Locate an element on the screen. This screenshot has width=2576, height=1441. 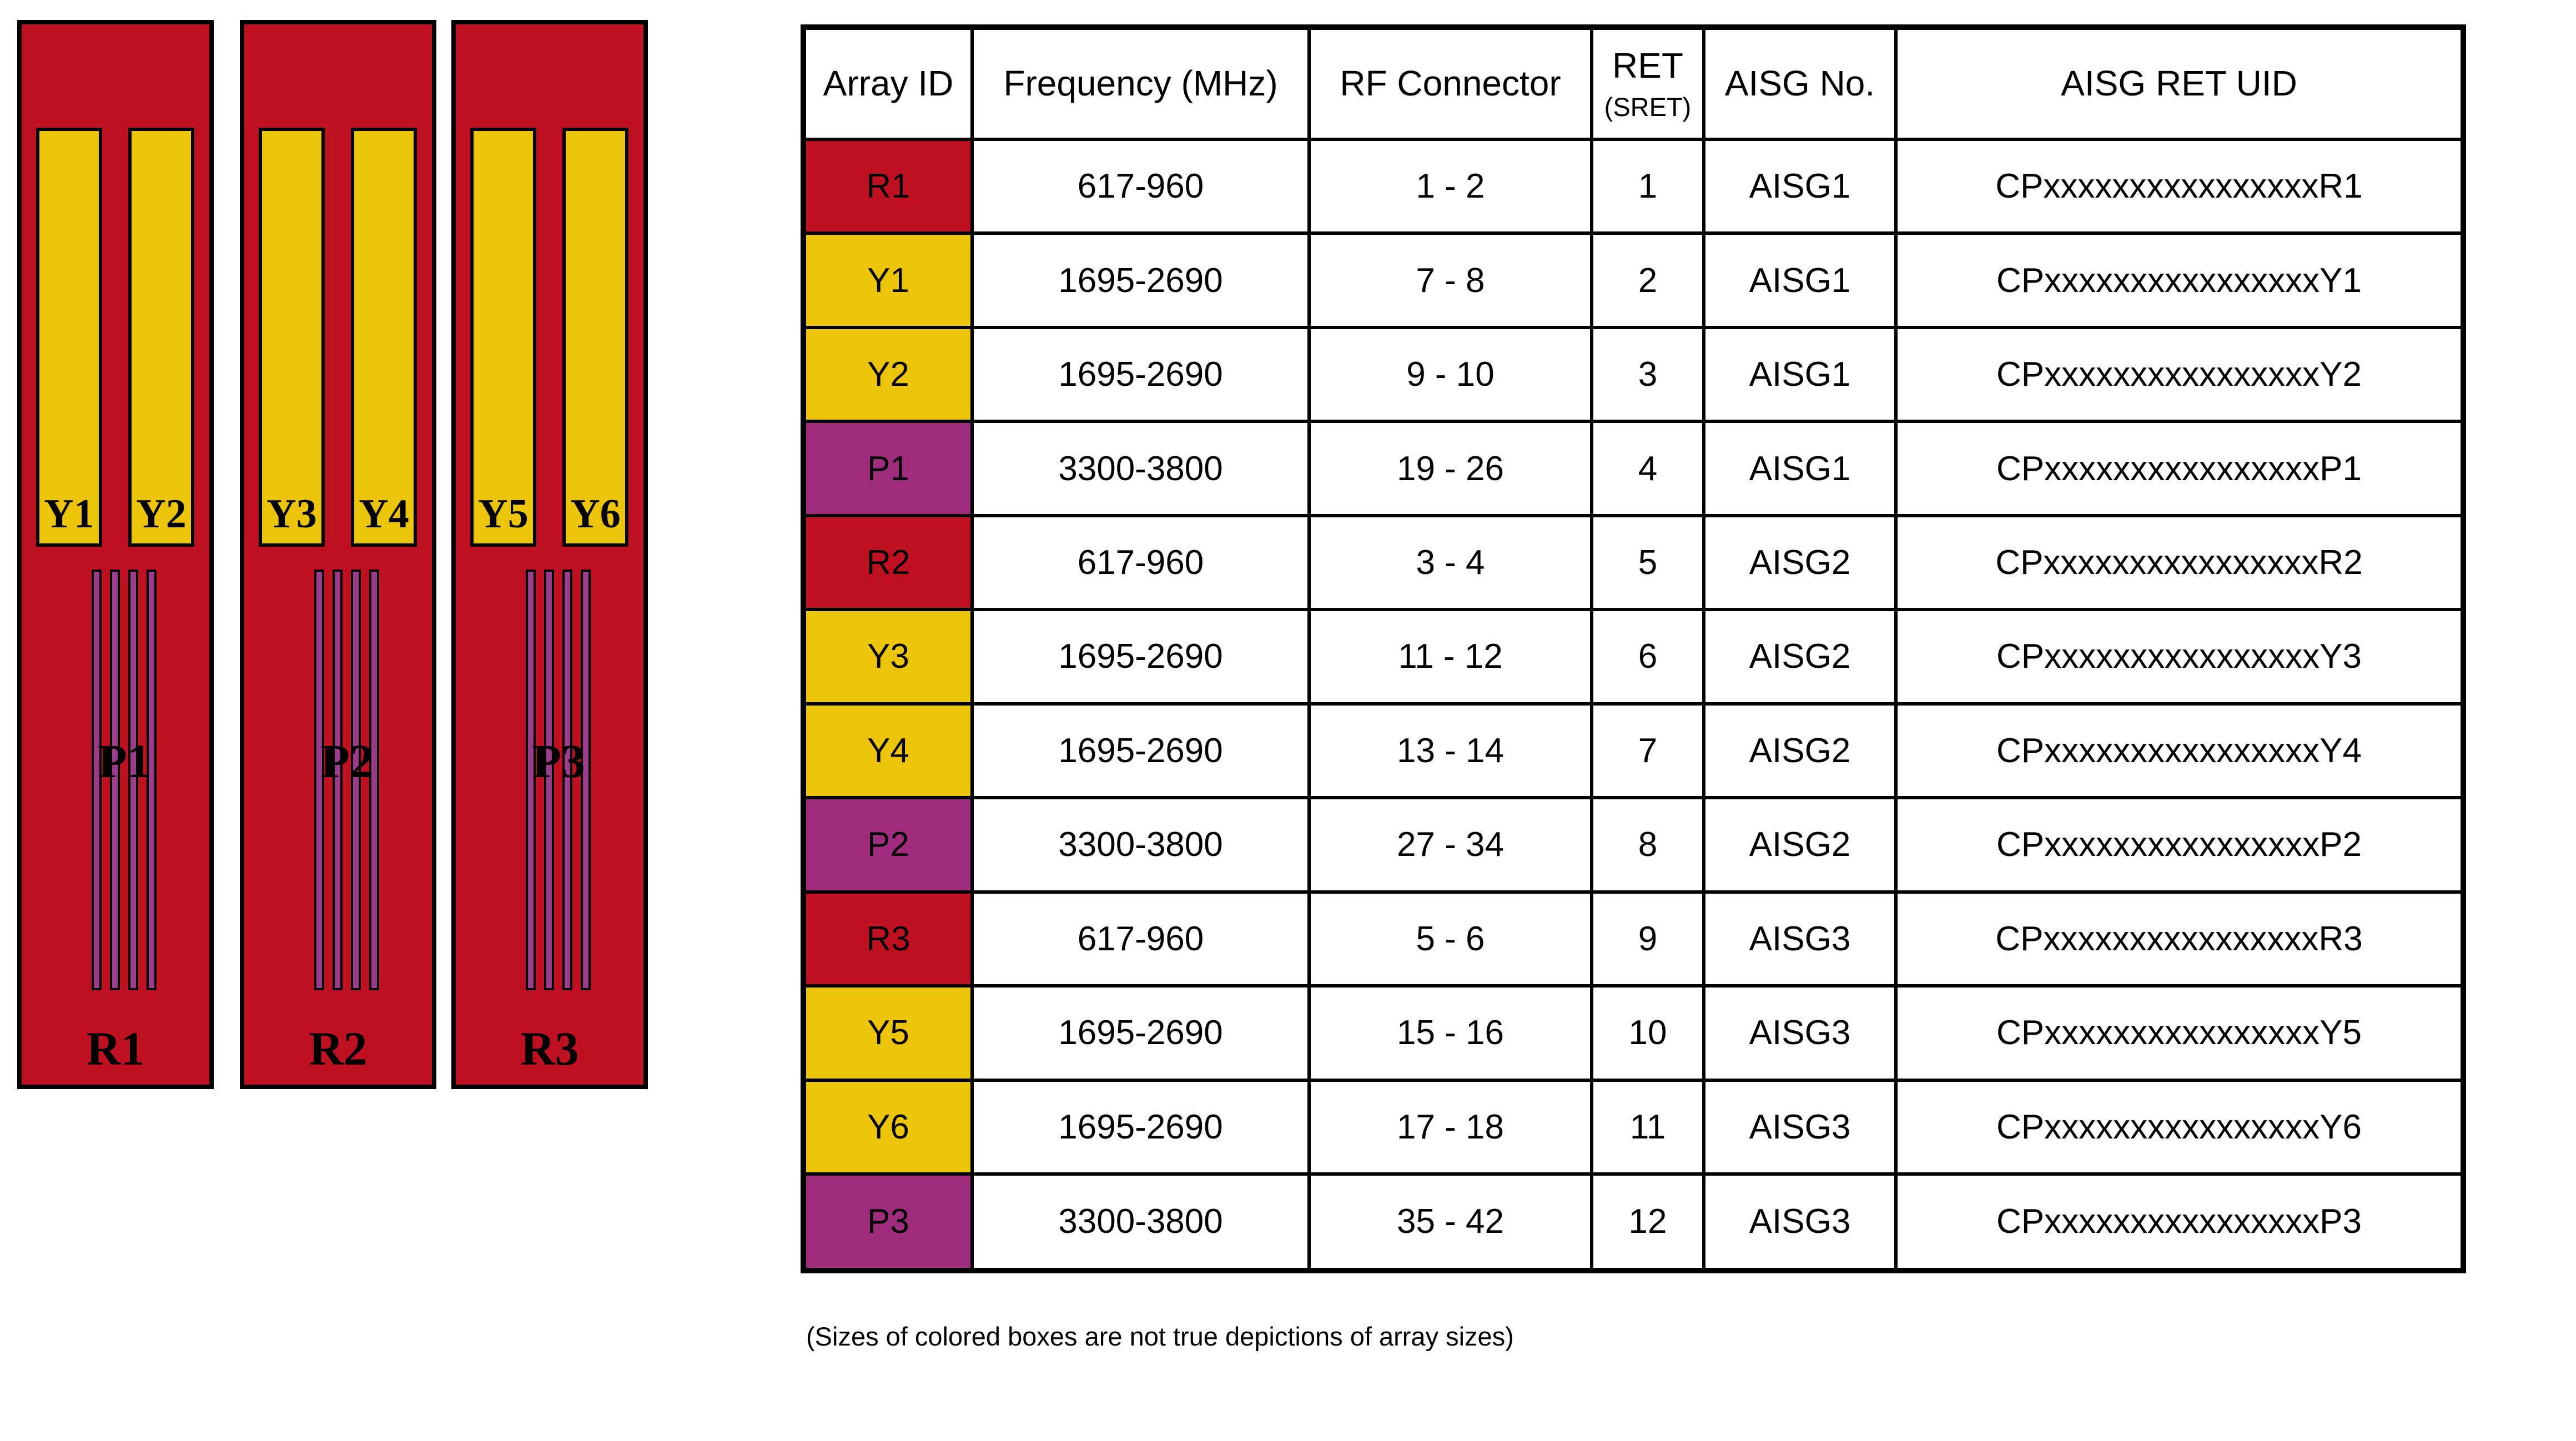
cell-rf-connector: 13 - 14 is located at coordinates (1450, 751).